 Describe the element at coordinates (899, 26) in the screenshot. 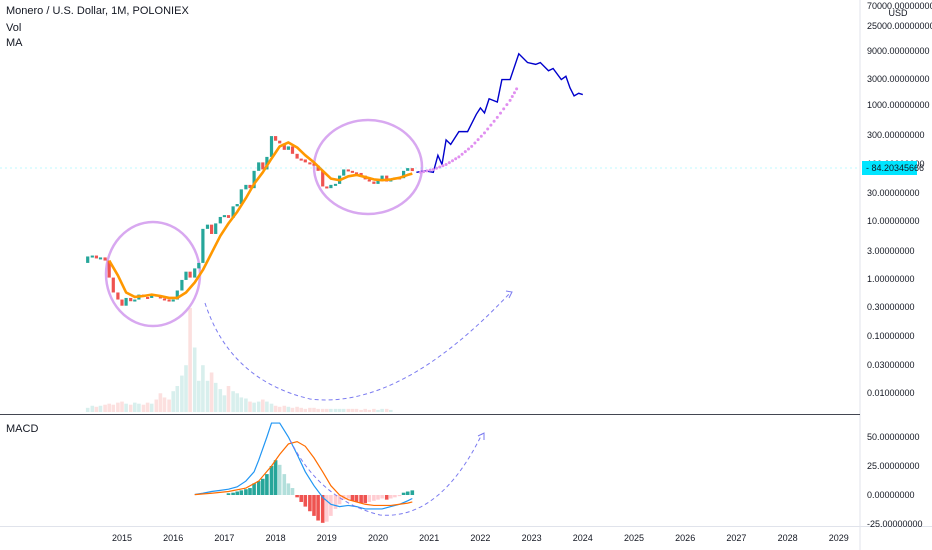

I see `price-axis-tick: 25000.00000000` at that location.